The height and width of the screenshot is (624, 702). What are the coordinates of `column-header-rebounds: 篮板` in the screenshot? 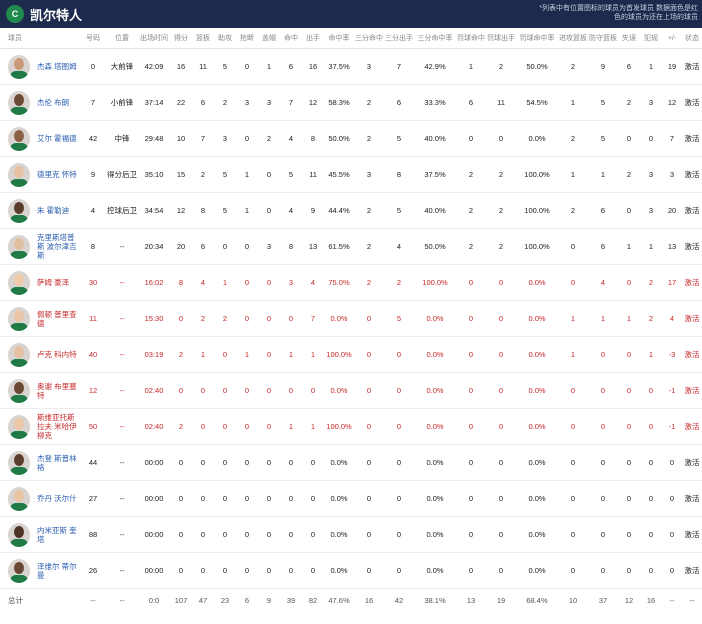 It's located at (203, 38).